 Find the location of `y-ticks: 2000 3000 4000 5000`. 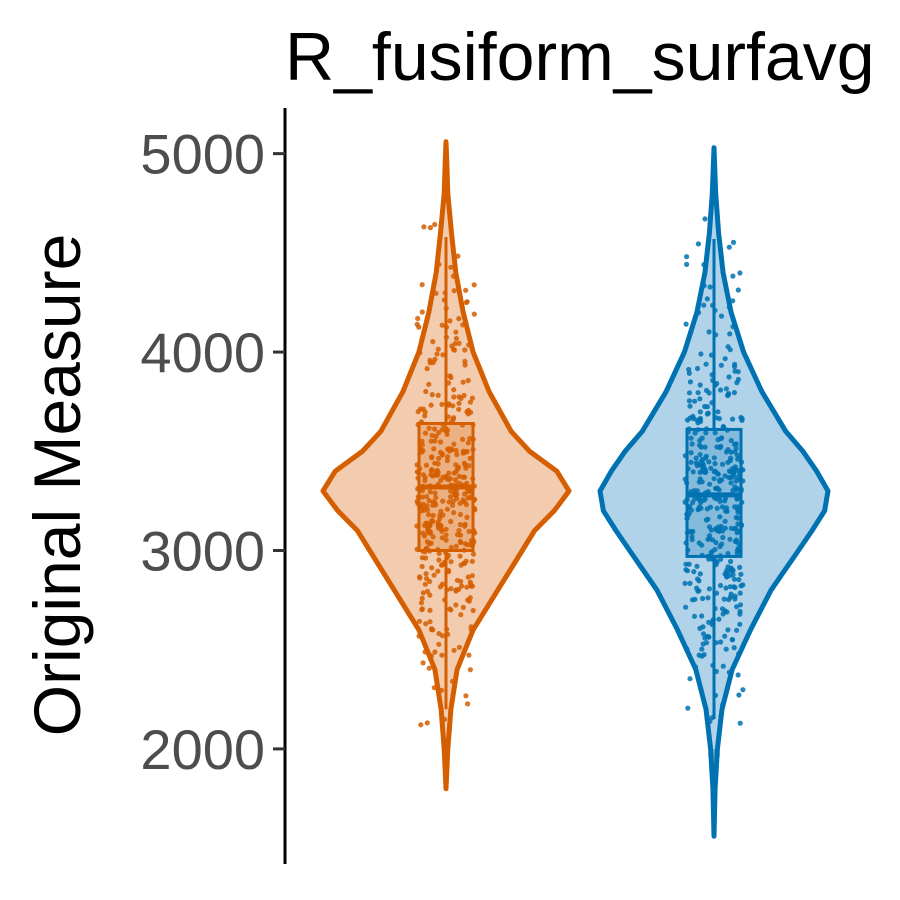

y-ticks: 2000 3000 4000 5000 is located at coordinates (212, 452).